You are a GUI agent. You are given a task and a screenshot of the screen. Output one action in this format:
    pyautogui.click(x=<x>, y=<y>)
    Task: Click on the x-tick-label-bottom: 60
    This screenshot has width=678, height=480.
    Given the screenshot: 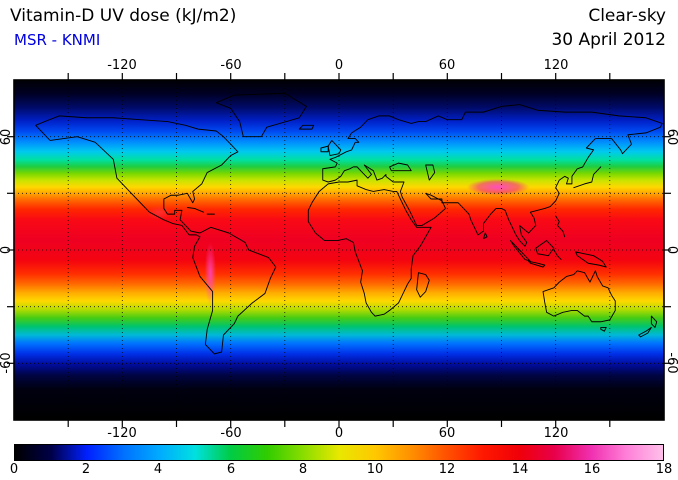 What is the action you would take?
    pyautogui.click(x=447, y=433)
    